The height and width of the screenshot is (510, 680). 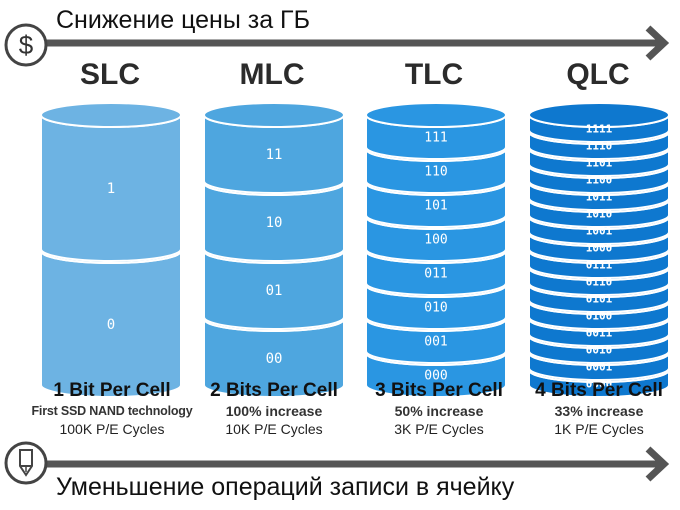 I want to click on mlc-stack: 00 01 10 11, so click(x=274, y=250).